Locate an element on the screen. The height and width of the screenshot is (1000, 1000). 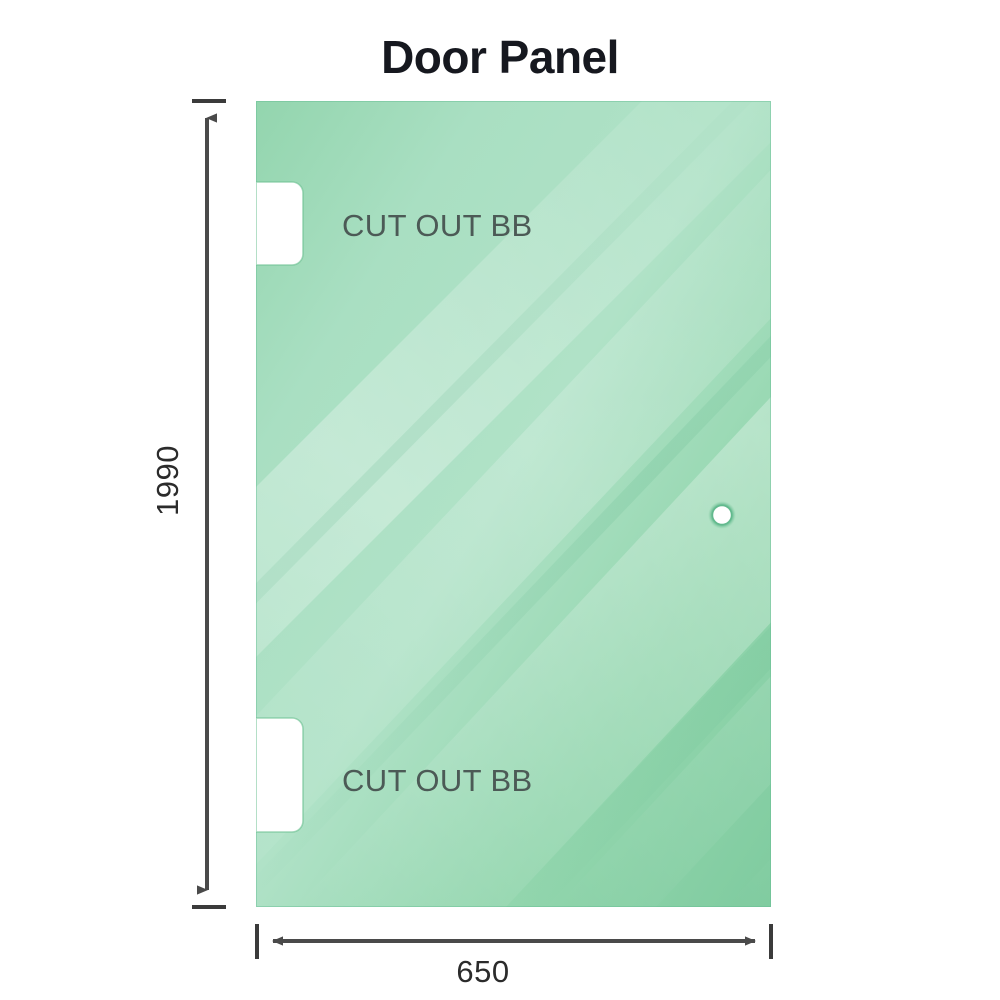
cutout-bb-lower is located at coordinates (280, 775).